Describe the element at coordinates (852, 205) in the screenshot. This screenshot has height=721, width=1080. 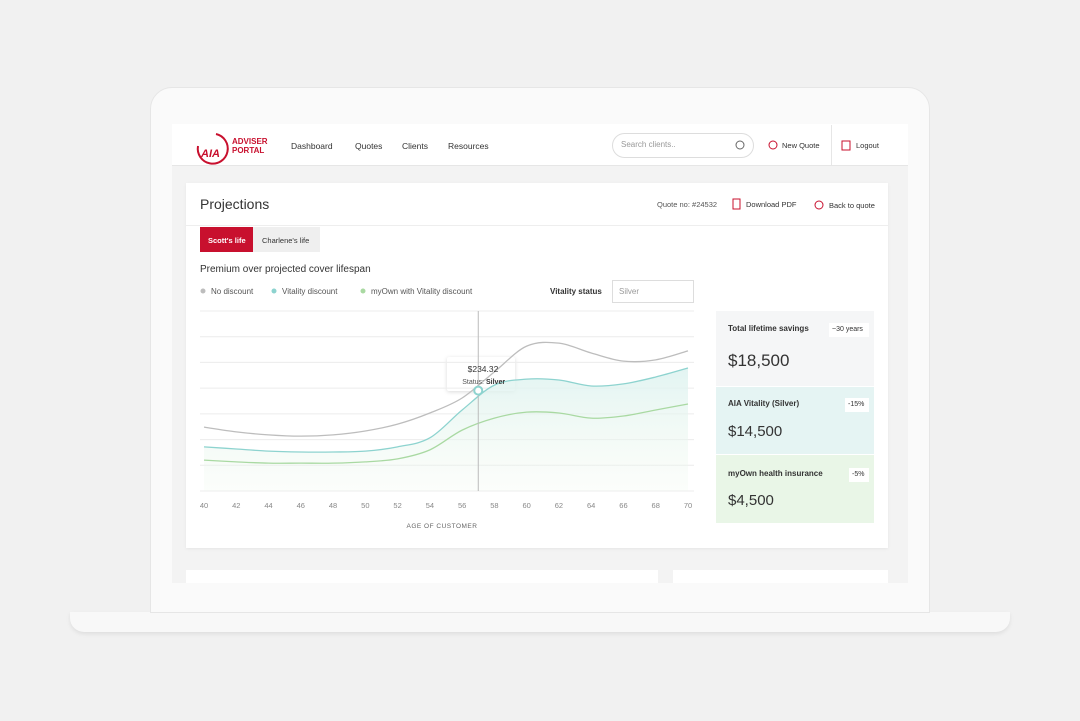
I see `back-to-quote: Back to quote` at that location.